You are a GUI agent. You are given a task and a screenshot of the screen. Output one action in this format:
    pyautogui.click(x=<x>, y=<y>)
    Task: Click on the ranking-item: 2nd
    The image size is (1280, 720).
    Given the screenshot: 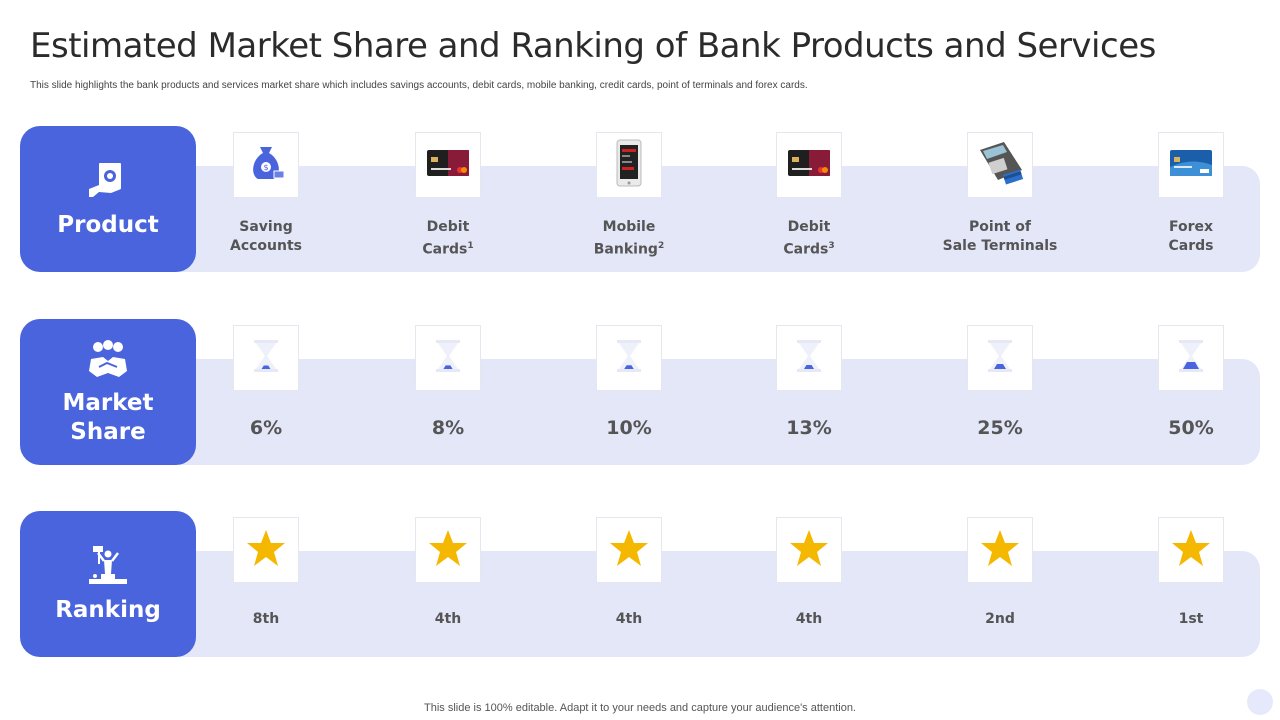 What is the action you would take?
    pyautogui.click(x=1000, y=572)
    